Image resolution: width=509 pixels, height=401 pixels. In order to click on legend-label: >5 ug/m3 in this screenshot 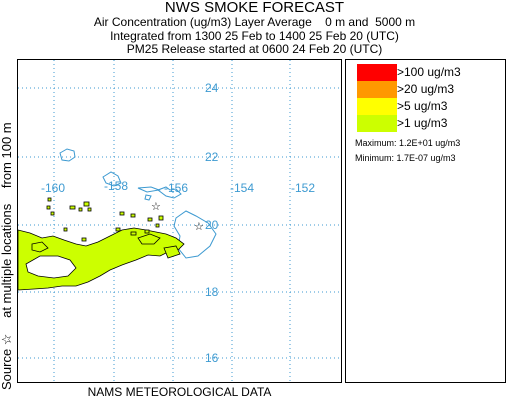, I will do `click(422, 106)`.